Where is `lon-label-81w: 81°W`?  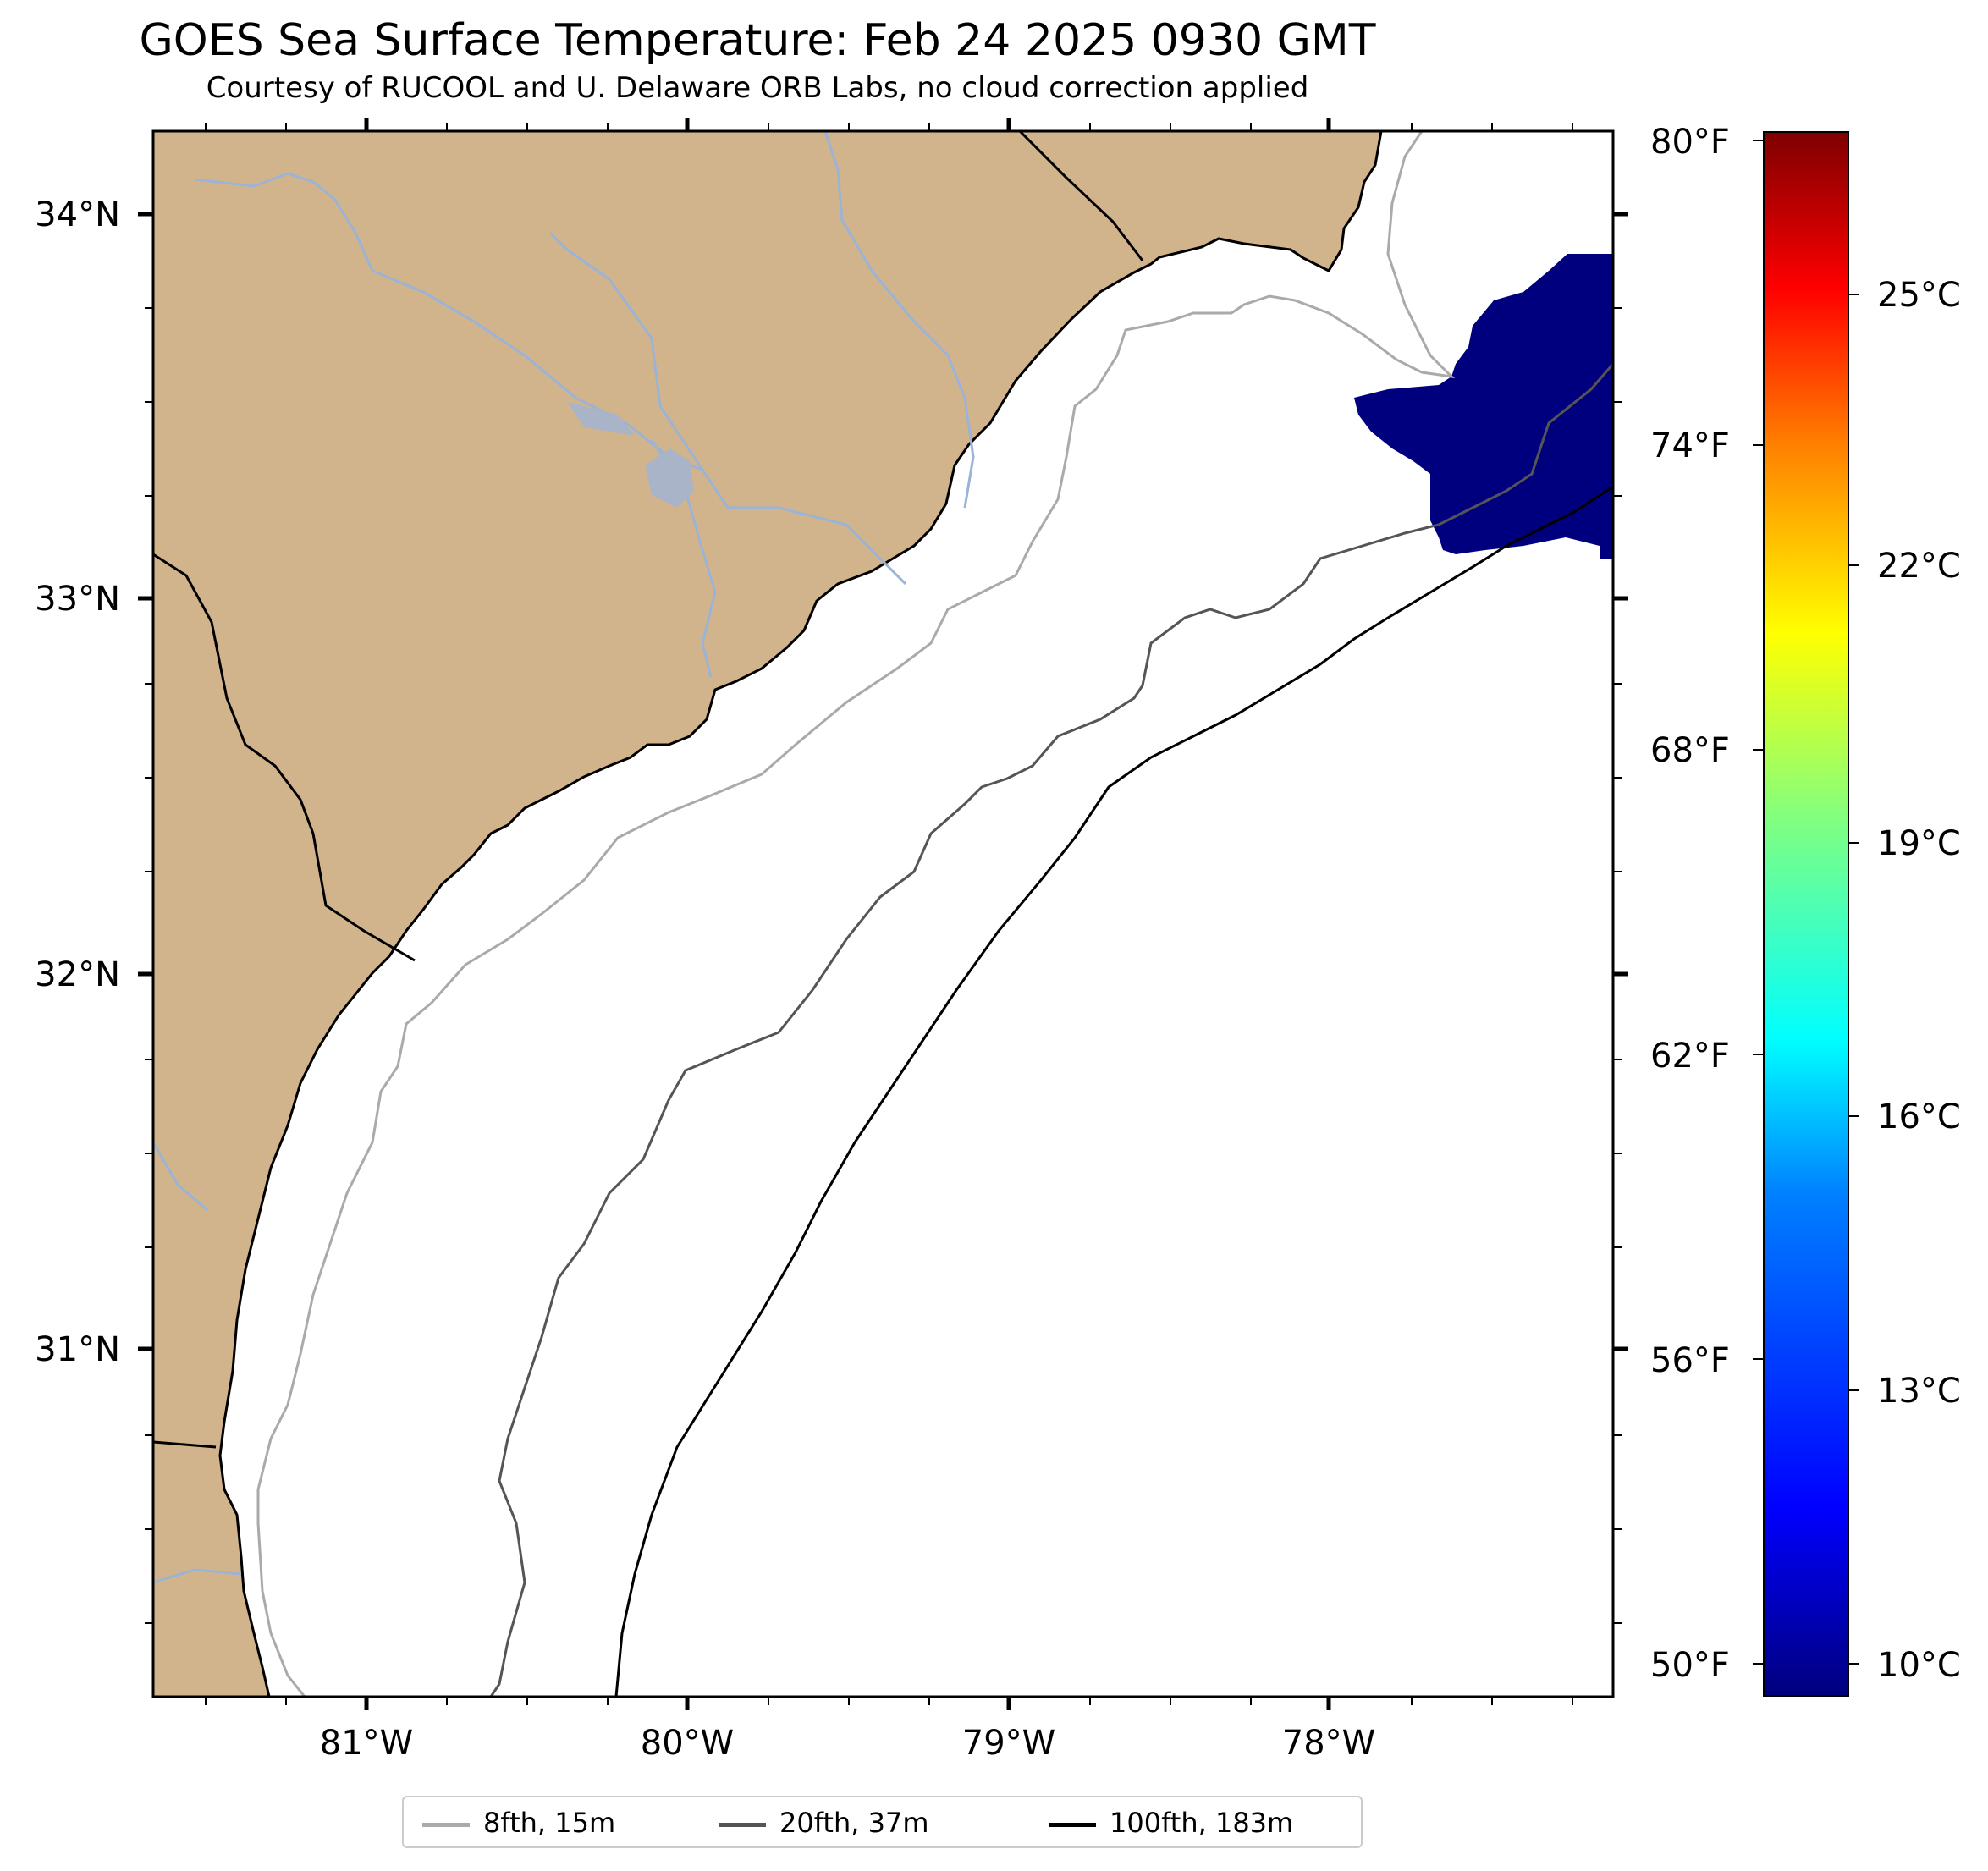
lon-label-81w: 81°W is located at coordinates (366, 1744).